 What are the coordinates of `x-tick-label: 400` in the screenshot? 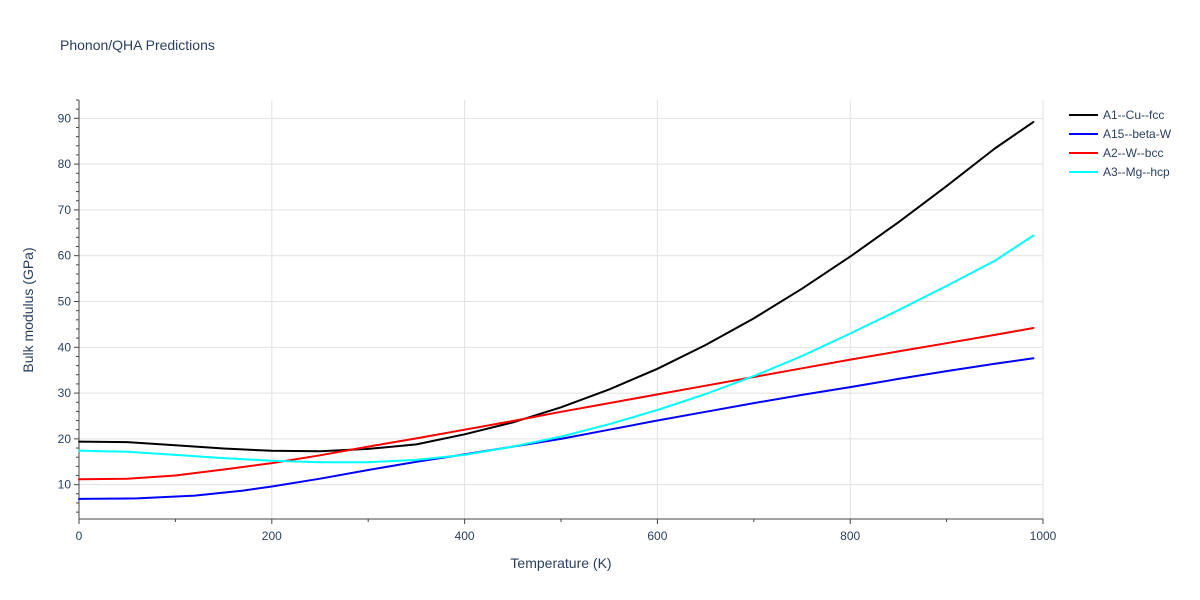 It's located at (465, 536).